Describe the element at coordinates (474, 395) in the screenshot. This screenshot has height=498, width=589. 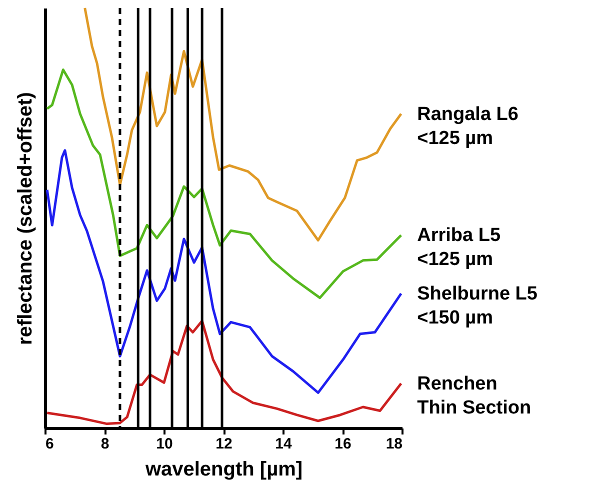
I see `series-label: Renchen Thin Section` at that location.